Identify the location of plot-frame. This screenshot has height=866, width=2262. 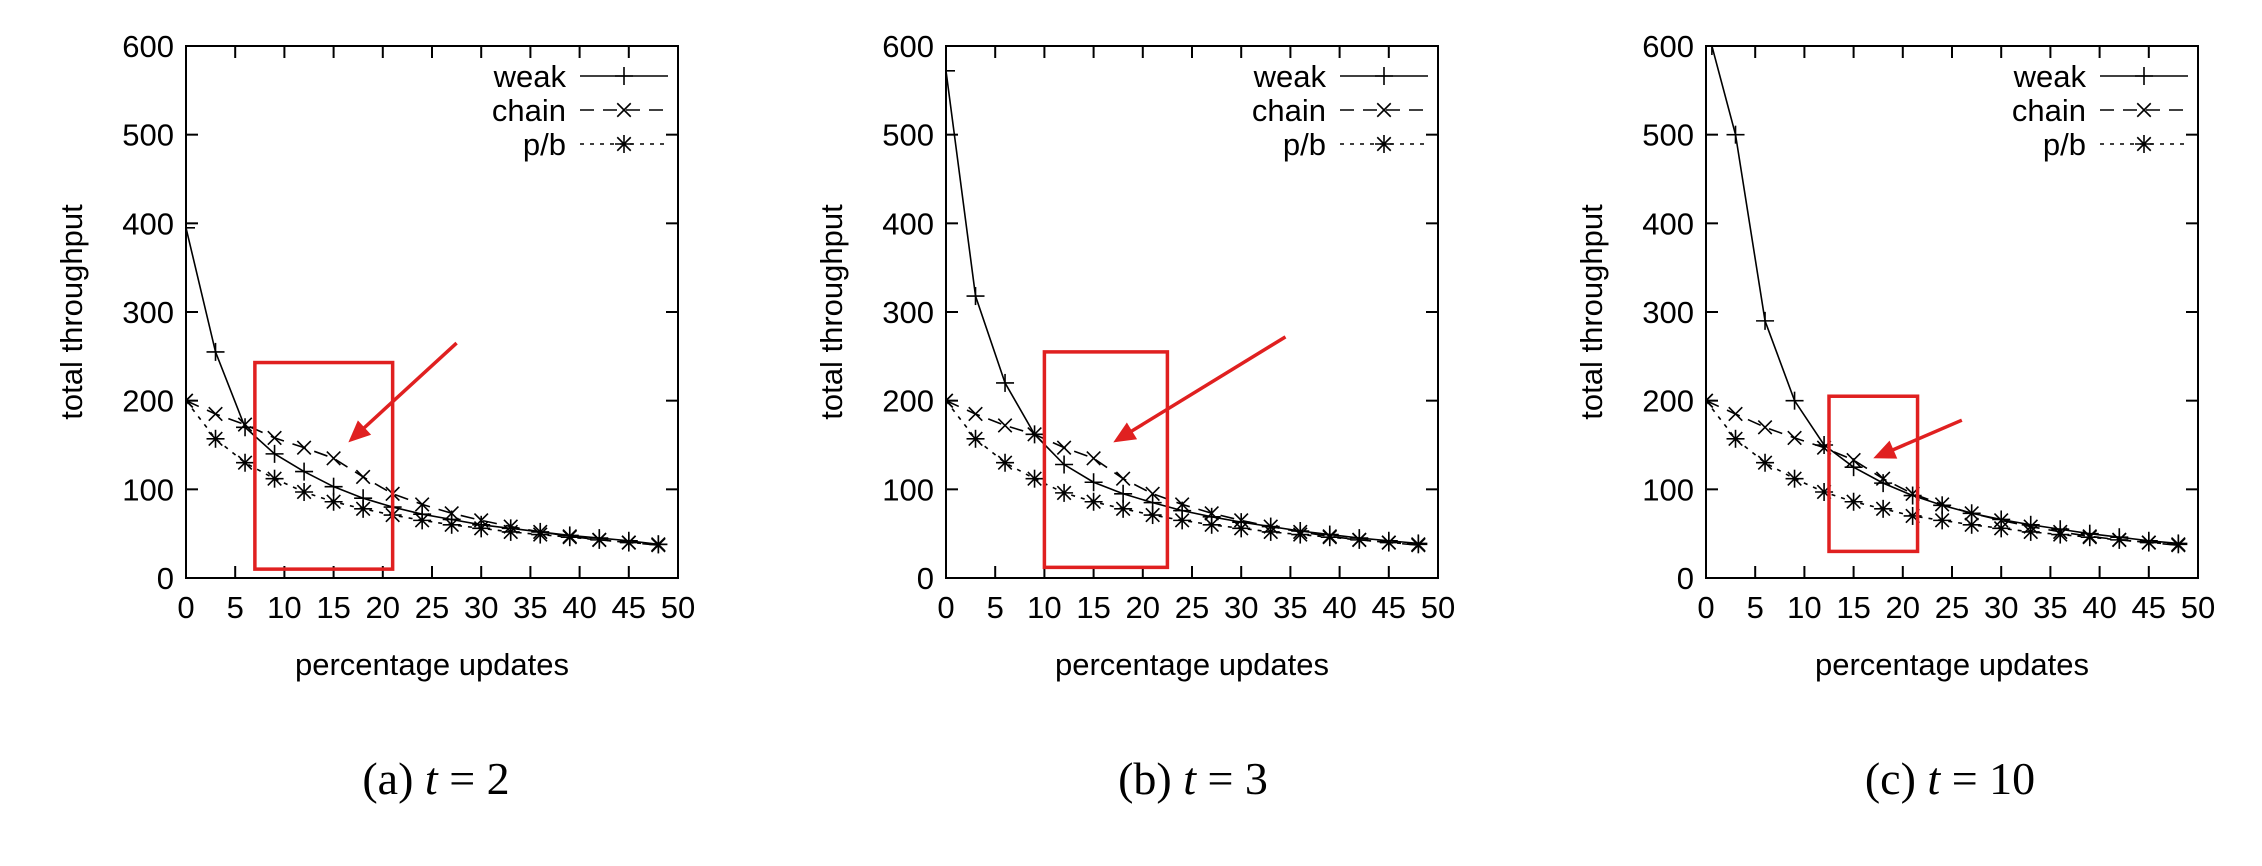
(432, 312).